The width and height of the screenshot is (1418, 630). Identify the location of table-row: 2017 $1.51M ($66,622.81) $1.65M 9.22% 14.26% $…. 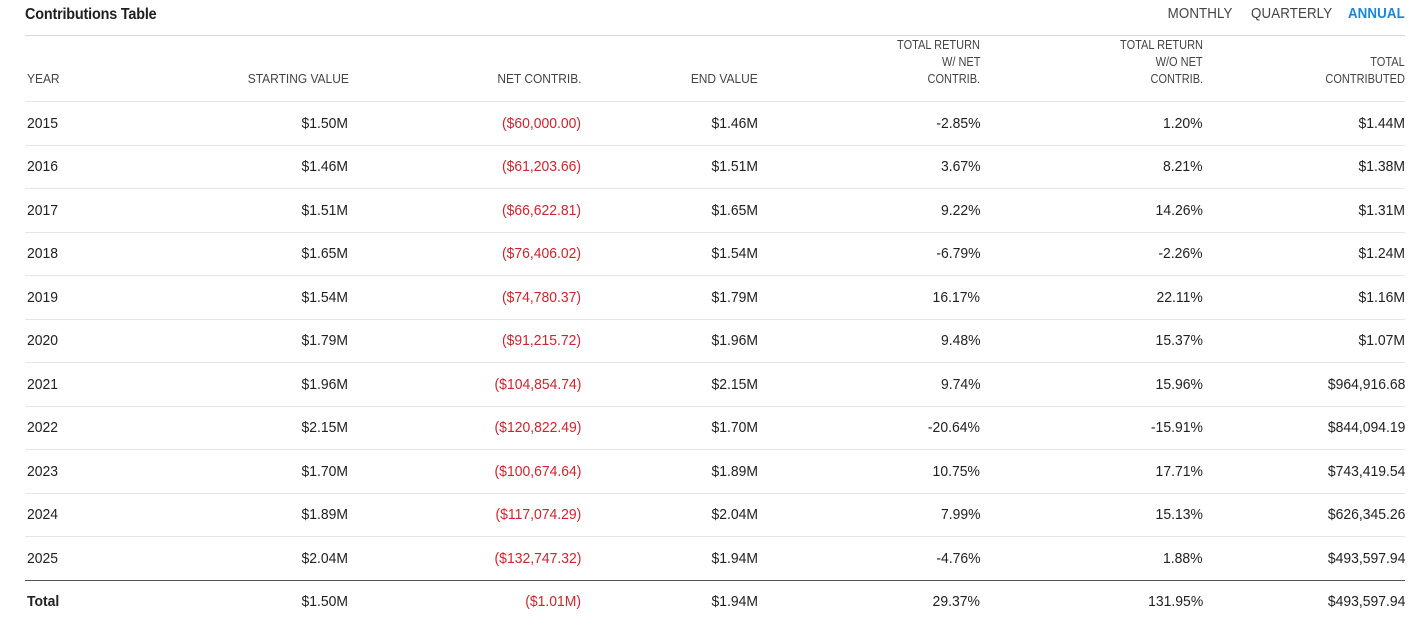
(715, 210).